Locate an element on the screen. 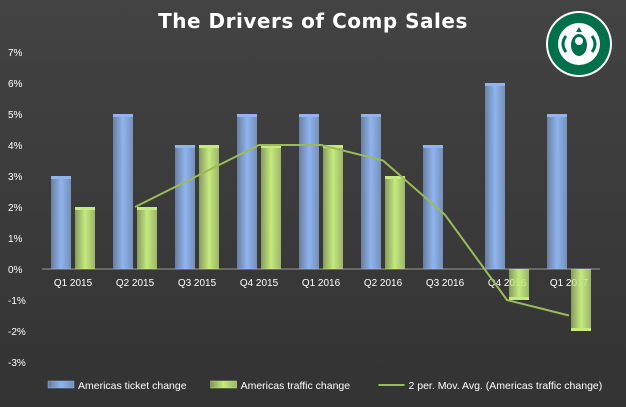  y-tick-label: 3% is located at coordinates (15, 177).